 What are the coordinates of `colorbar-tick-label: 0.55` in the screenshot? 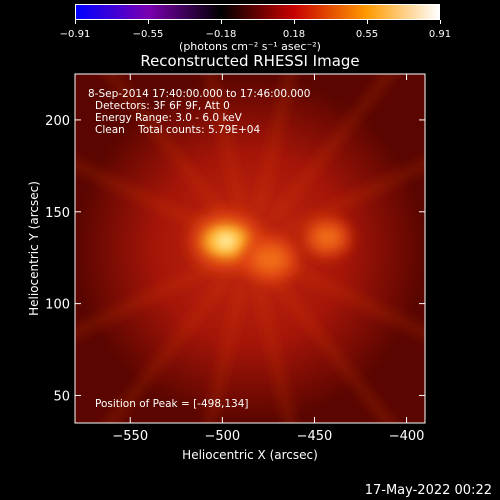 It's located at (367, 34).